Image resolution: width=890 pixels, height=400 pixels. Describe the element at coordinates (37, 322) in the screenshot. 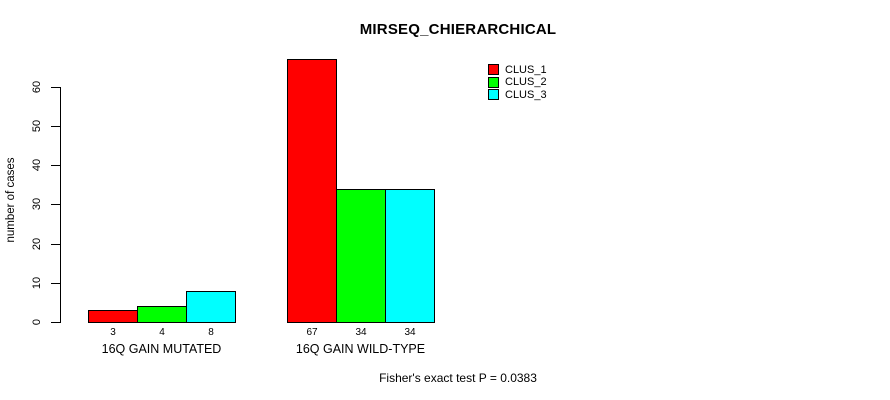

I see `y-tick-label: 0` at that location.